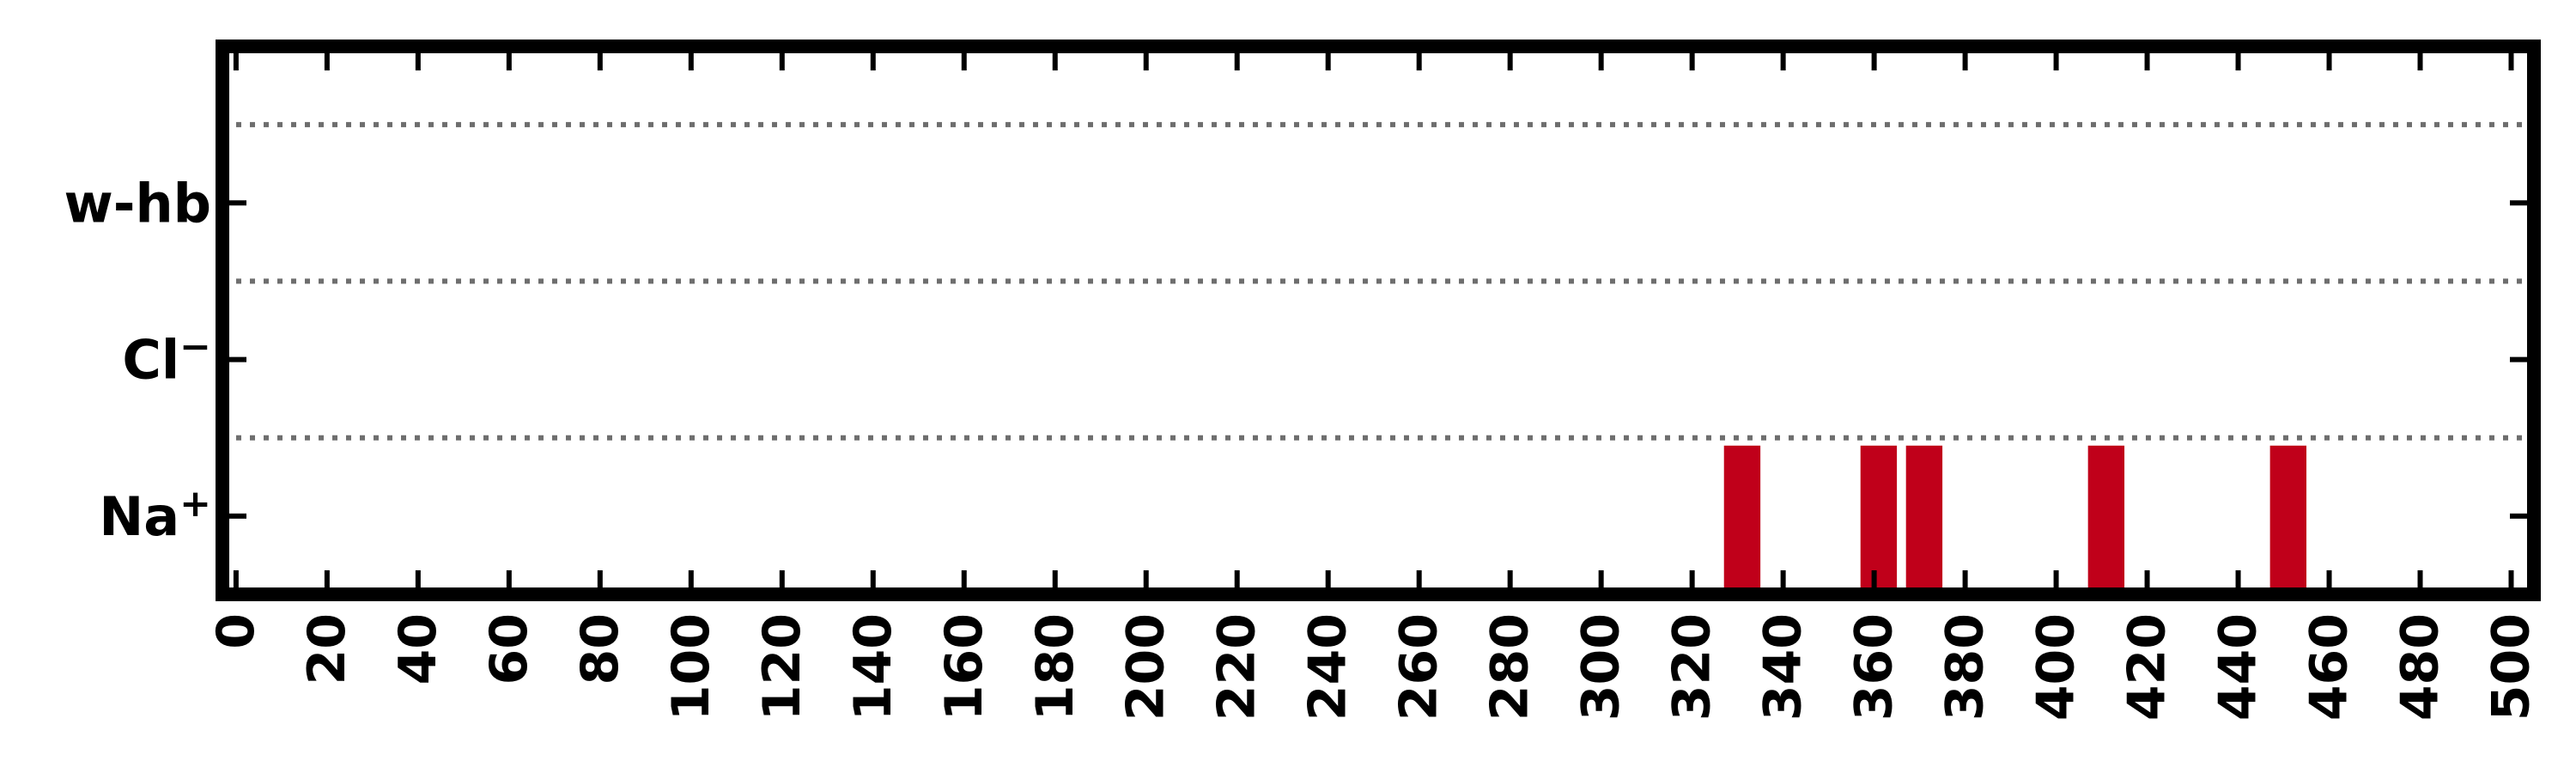  What do you see at coordinates (166, 359) in the screenshot?
I see `y-label-cl: Cl−` at bounding box center [166, 359].